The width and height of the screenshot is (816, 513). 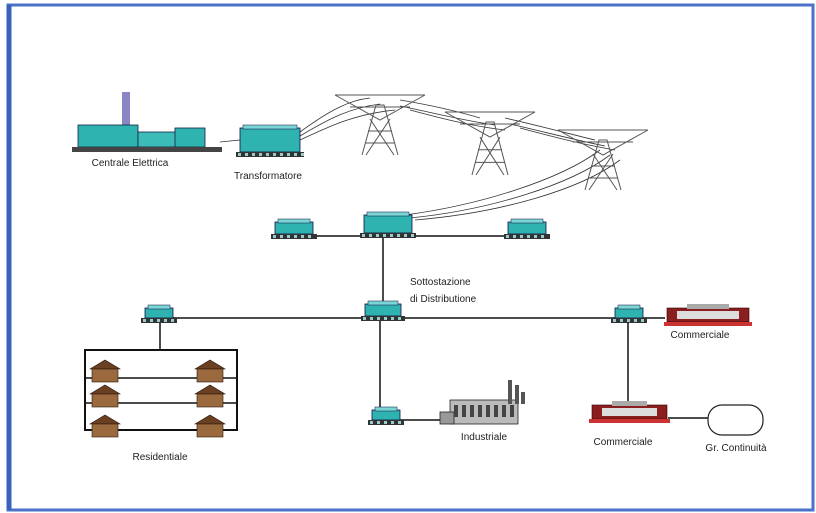 I want to click on plant, so click(x=190, y=137).